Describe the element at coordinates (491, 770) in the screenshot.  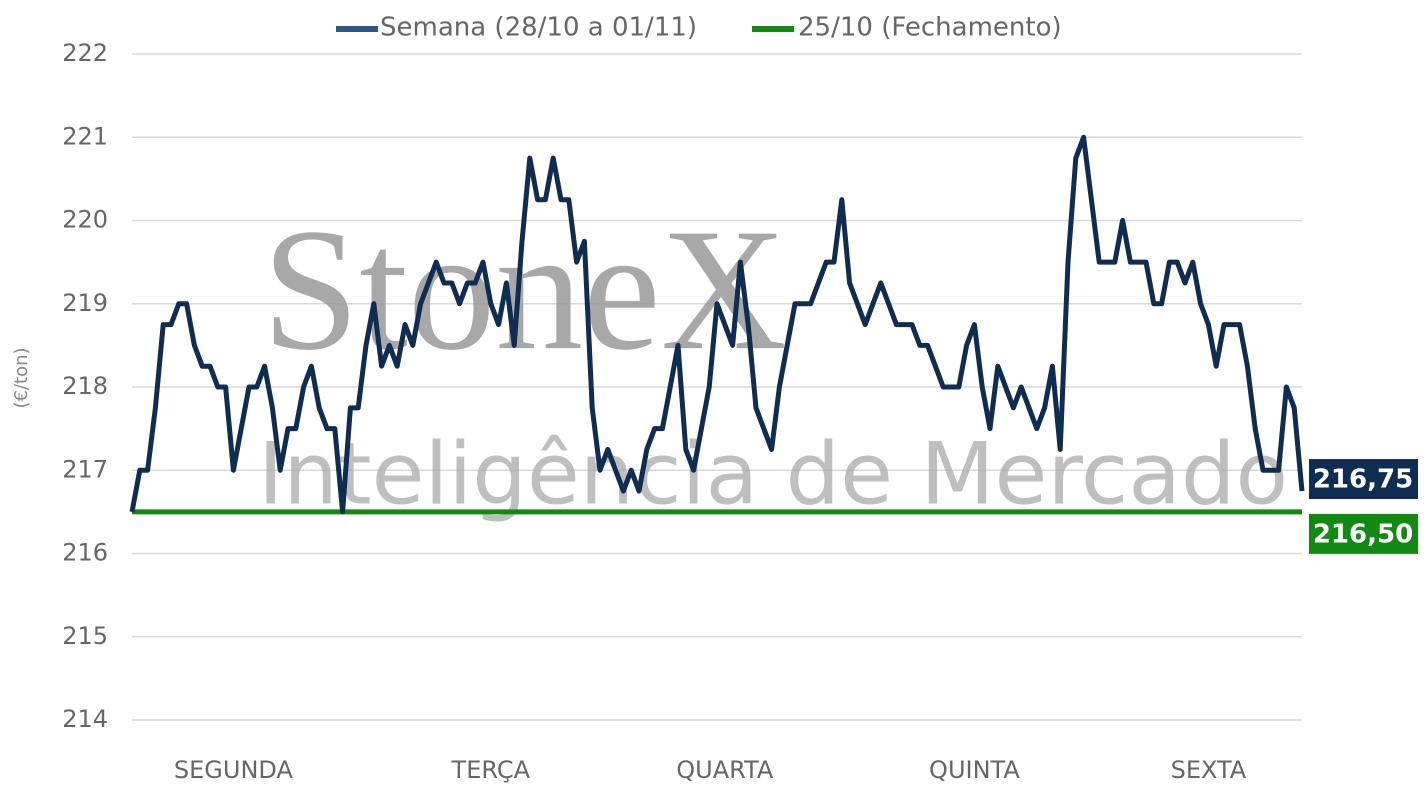
I see `x-tick-label: TERÇA` at that location.